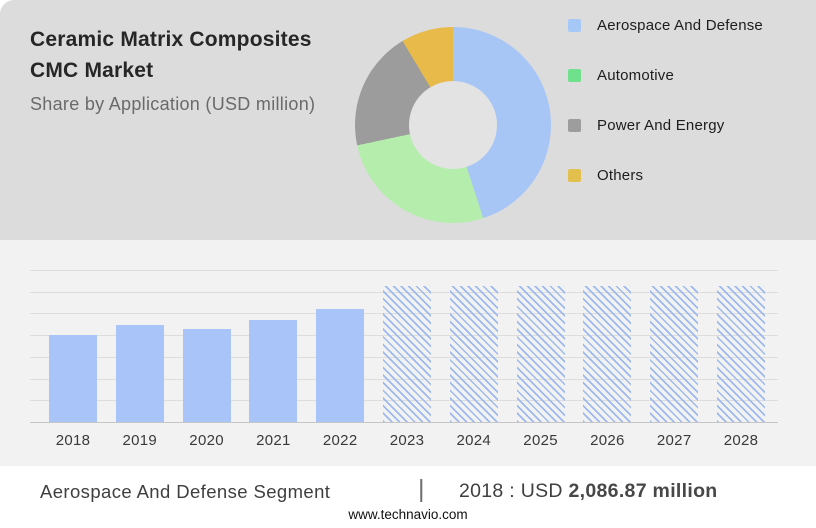  What do you see at coordinates (190, 55) in the screenshot?
I see `page-title: Ceramic Matrix Composites CMC Market` at bounding box center [190, 55].